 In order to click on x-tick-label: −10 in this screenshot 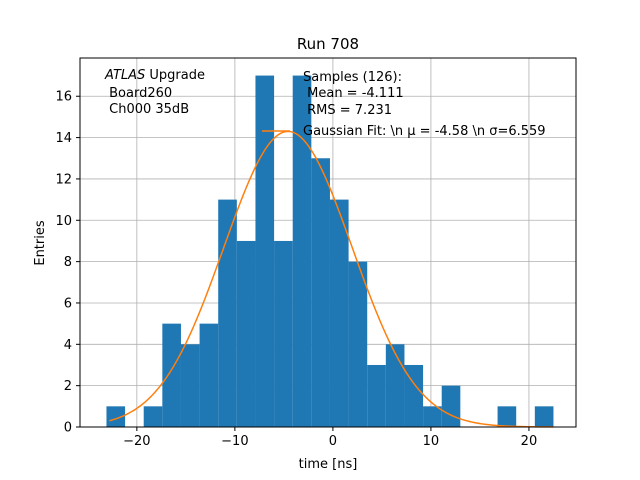, I will do `click(234, 441)`.